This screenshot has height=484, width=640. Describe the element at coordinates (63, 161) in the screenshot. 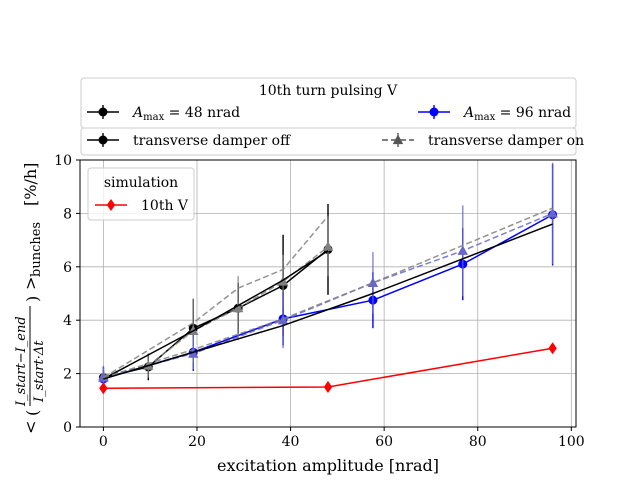

I see `y-tick-label: 10` at that location.